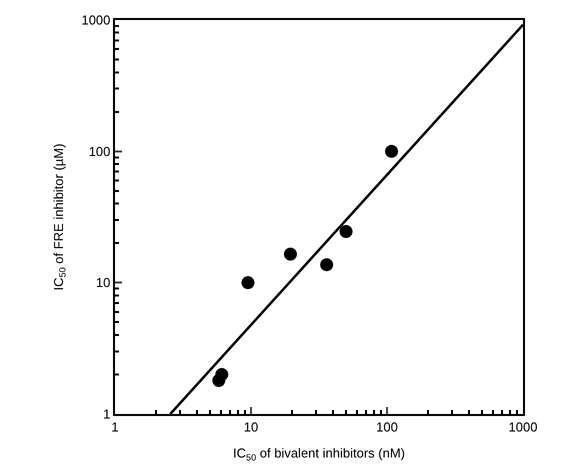  I want to click on x-tick-label: 1000, so click(523, 427).